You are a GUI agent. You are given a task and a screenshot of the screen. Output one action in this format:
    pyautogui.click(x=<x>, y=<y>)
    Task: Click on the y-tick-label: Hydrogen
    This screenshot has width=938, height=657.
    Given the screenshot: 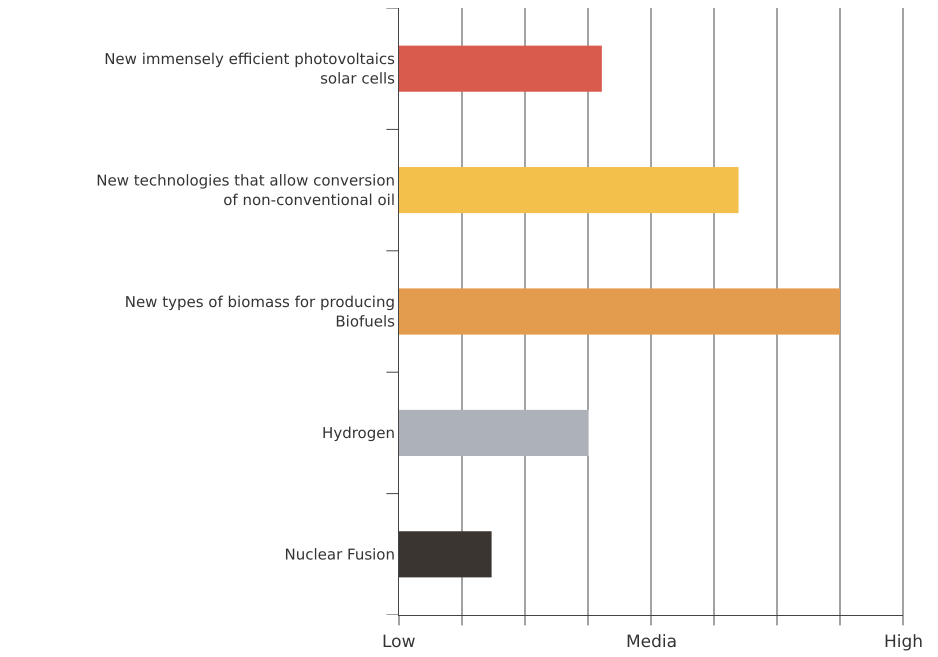 What is the action you would take?
    pyautogui.click(x=358, y=433)
    